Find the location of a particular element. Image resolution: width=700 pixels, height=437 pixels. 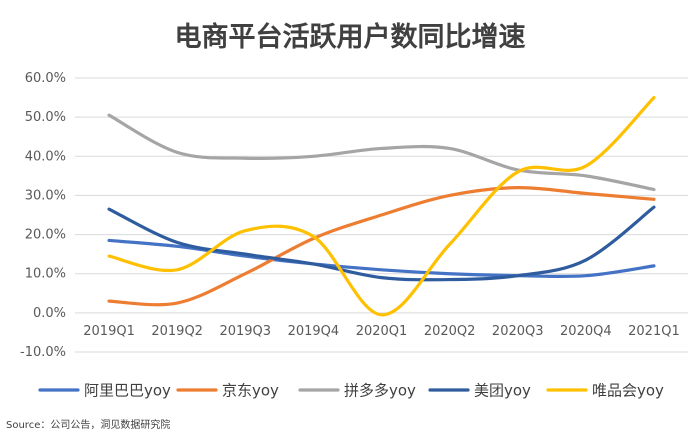

y-tick-label: 60.0% is located at coordinates (45, 78).